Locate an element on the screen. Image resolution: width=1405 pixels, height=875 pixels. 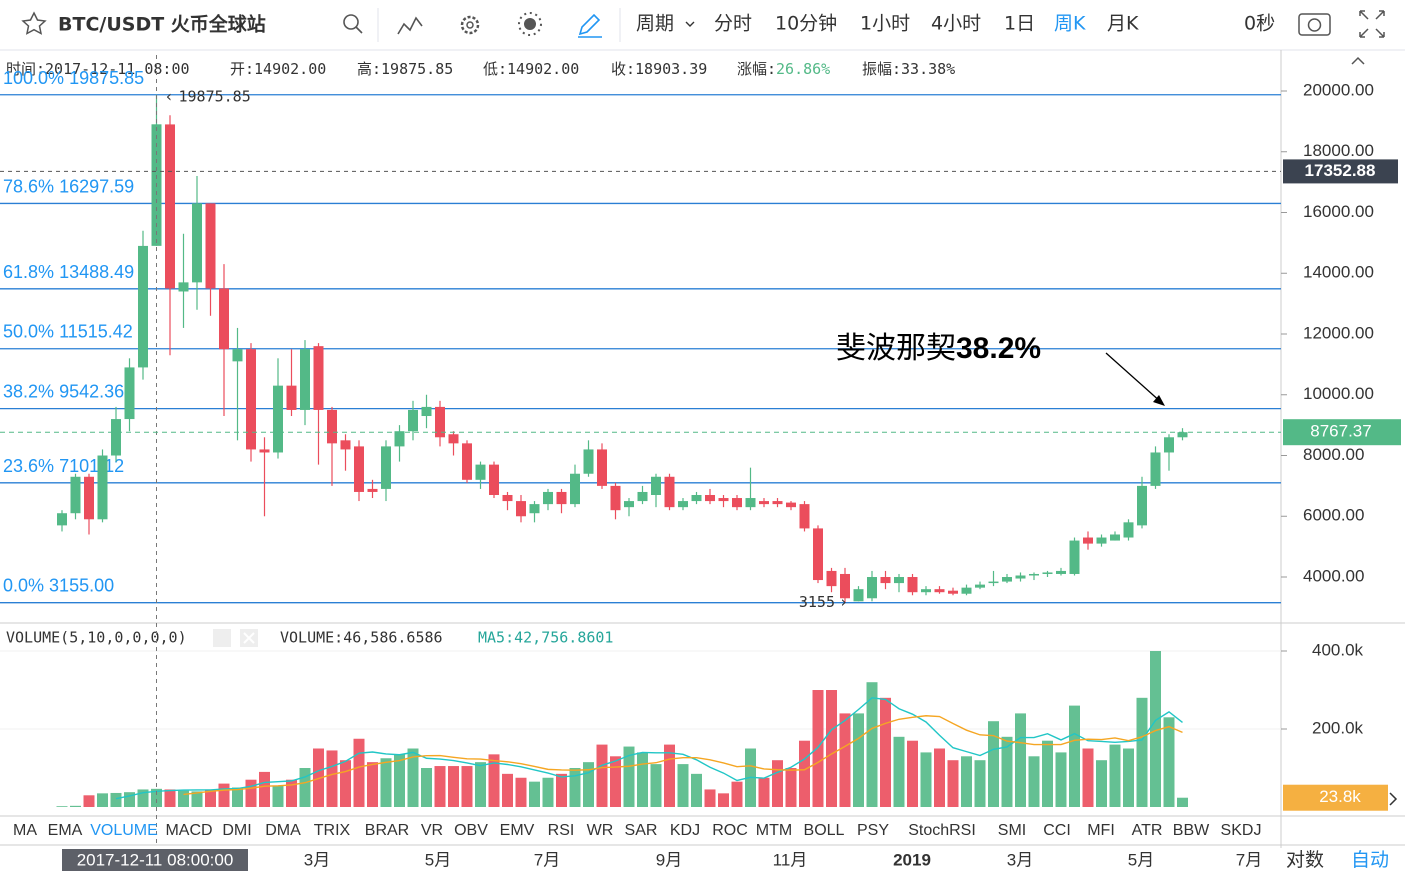
interval-button: 月K is located at coordinates (1123, 24).